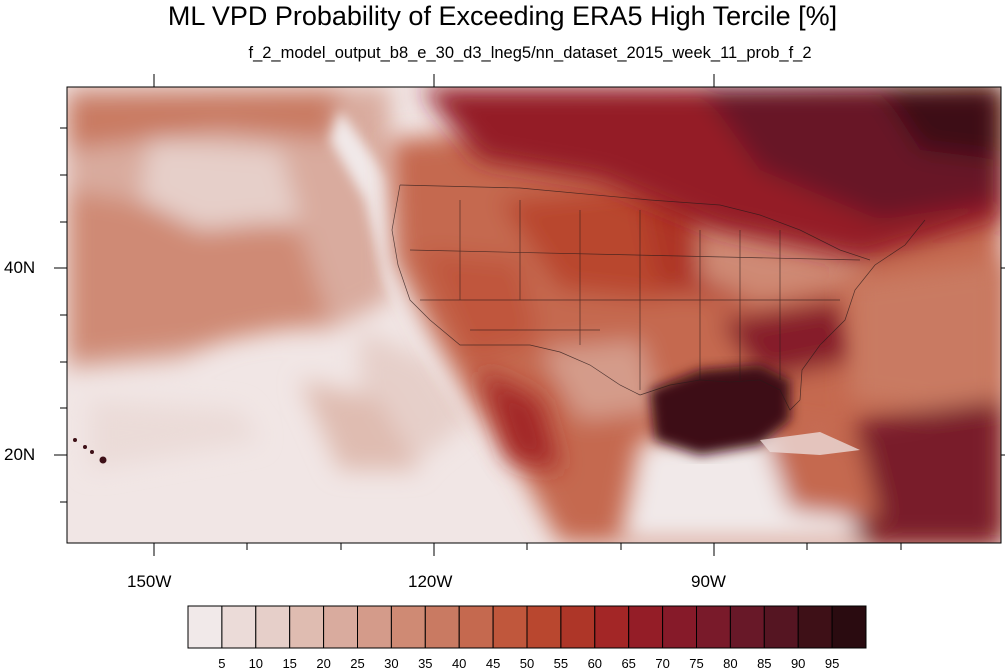 This screenshot has height=672, width=1005. What do you see at coordinates (628, 663) in the screenshot?
I see `colorbar-tick-label: 65` at bounding box center [628, 663].